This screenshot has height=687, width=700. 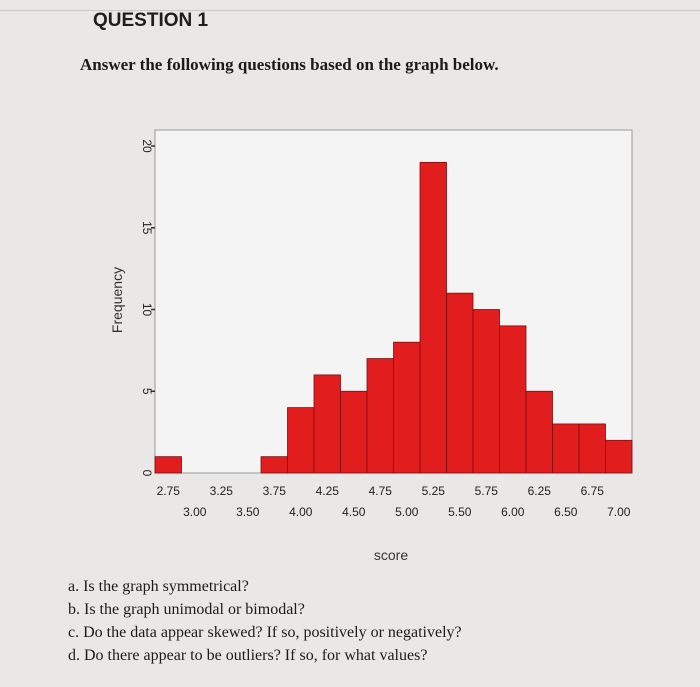 I want to click on x-tick-label: 6.75, so click(x=593, y=491).